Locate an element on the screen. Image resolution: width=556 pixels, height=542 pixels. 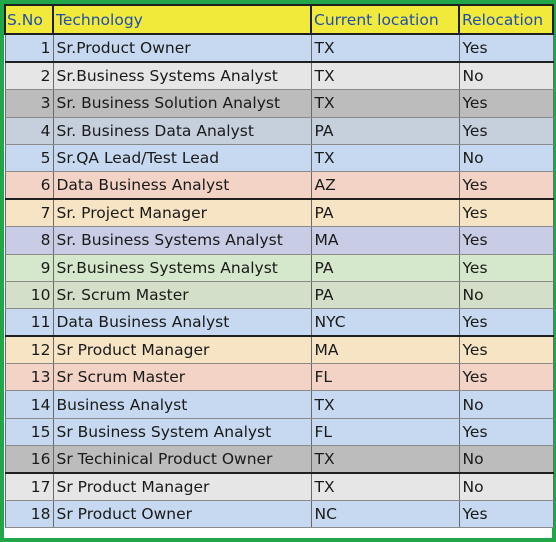
table-row: 1 Sr.Product Owner TX Yes is located at coordinates (279, 49).